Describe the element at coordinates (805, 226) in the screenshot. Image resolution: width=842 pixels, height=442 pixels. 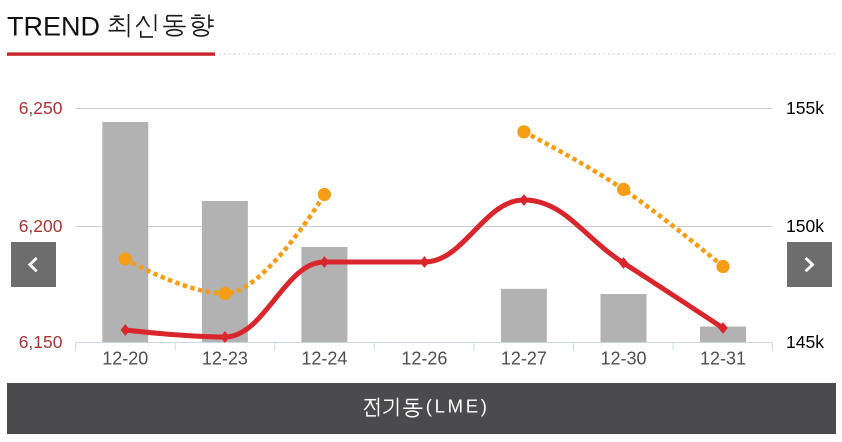
I see `svg-text: 150k` at that location.